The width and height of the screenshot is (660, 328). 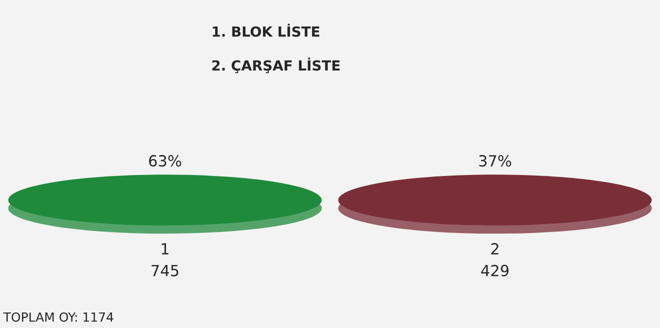 I want to click on data-label: 429, so click(x=495, y=270).